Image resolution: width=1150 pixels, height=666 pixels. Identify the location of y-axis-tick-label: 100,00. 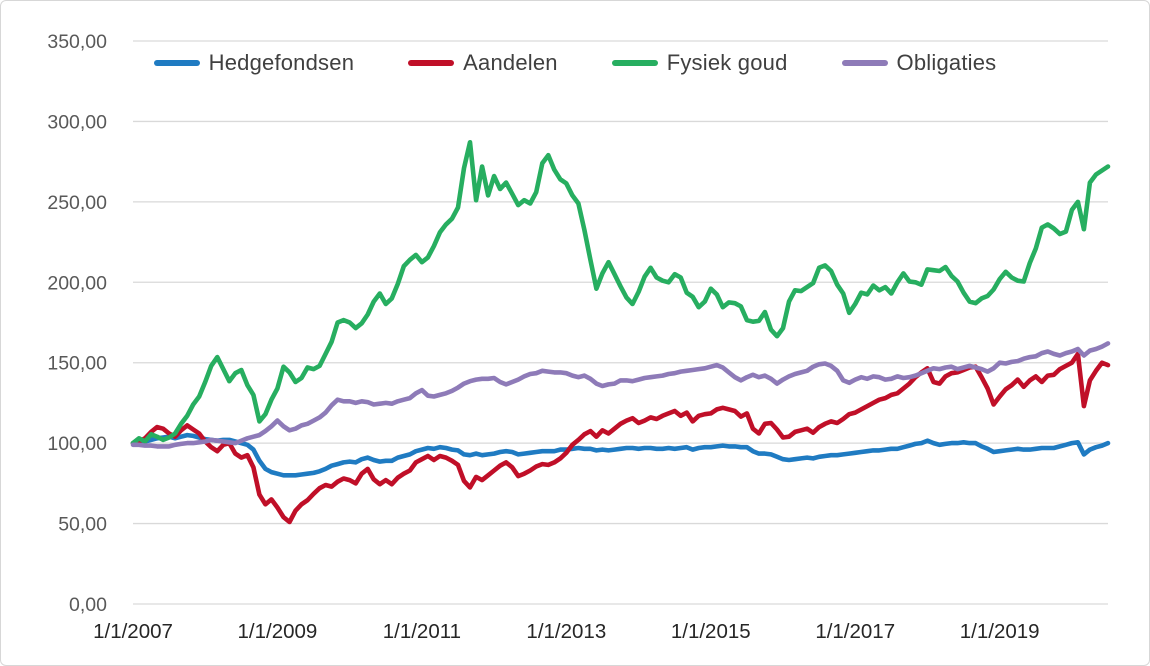
(77, 444).